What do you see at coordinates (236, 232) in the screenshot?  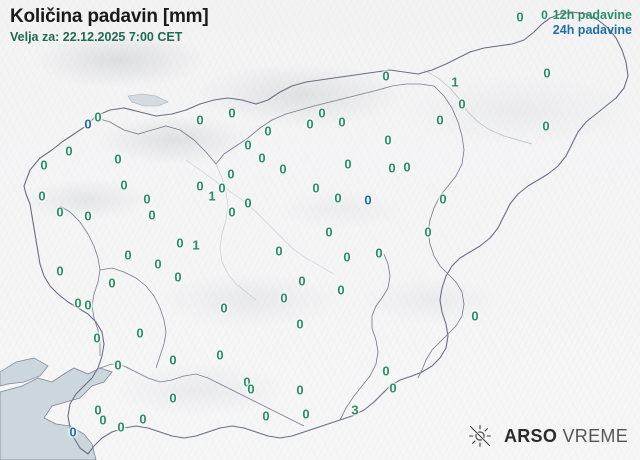 I see `internal-boundary-central` at bounding box center [236, 232].